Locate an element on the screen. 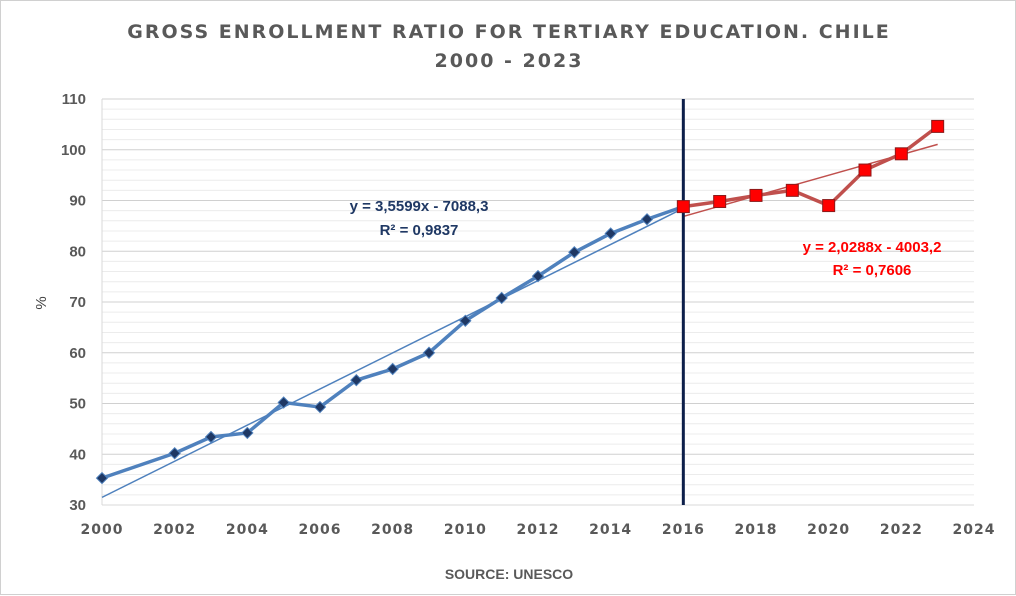 Image resolution: width=1016 pixels, height=596 pixels. x-tick-label: 2008 is located at coordinates (392, 530).